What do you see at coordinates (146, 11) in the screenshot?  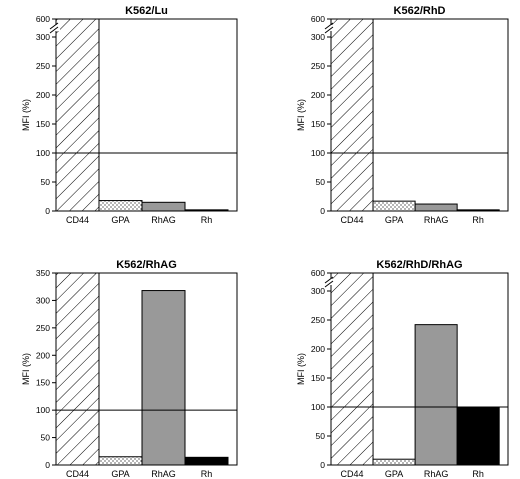 I see `chart-title: K562/Lu` at bounding box center [146, 11].